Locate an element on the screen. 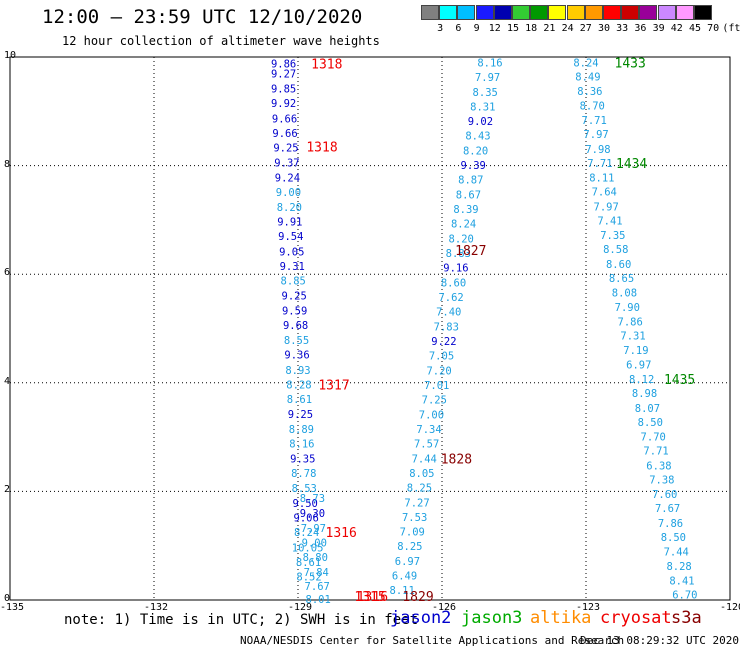 The image size is (740, 650). wave-height-value: 7.70 is located at coordinates (653, 438).